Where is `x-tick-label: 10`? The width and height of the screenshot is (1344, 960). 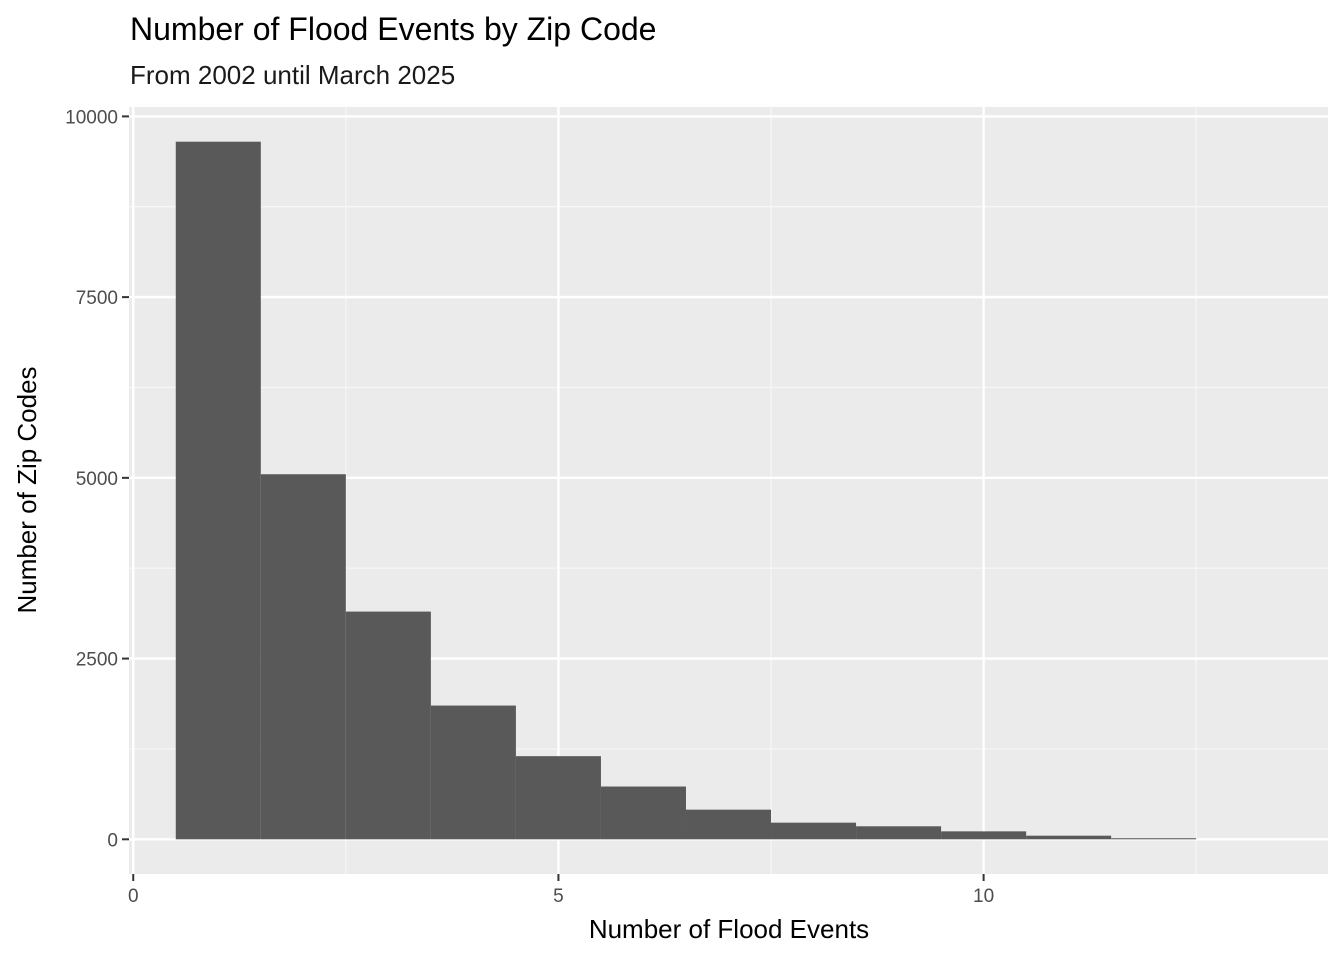
x-tick-label: 10 is located at coordinates (983, 896).